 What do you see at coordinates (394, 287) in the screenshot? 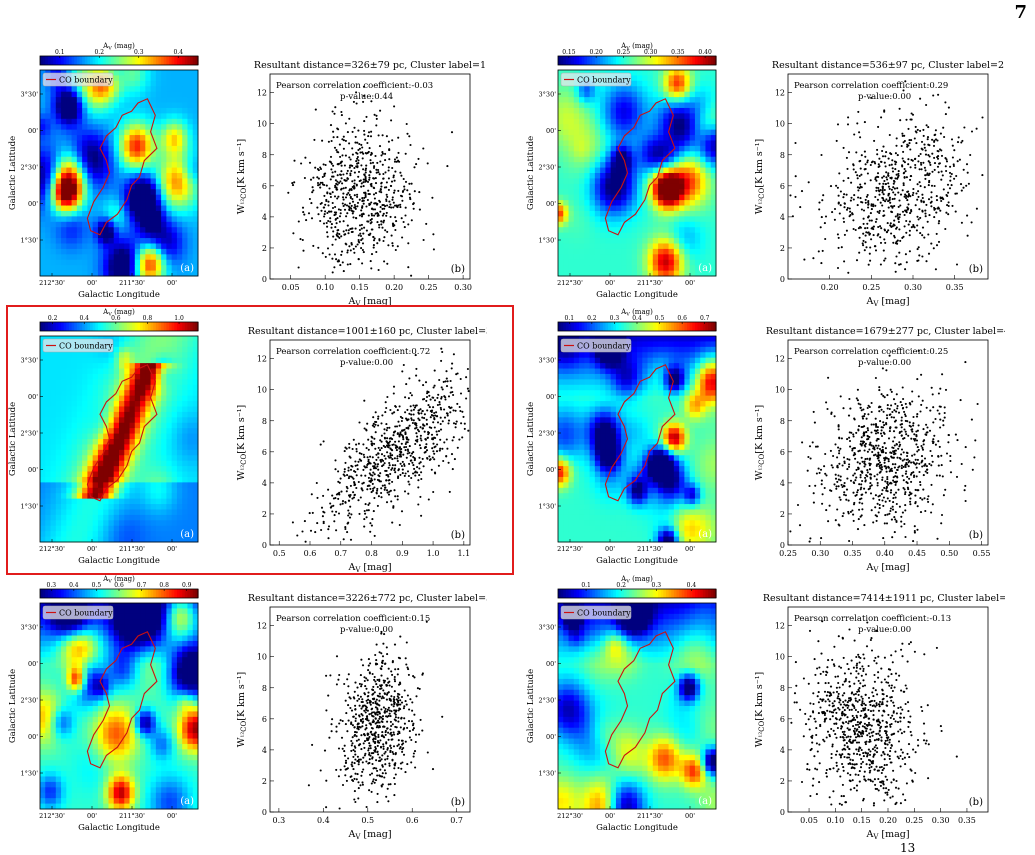
I see `x-tick-label: 0.20` at bounding box center [394, 287].